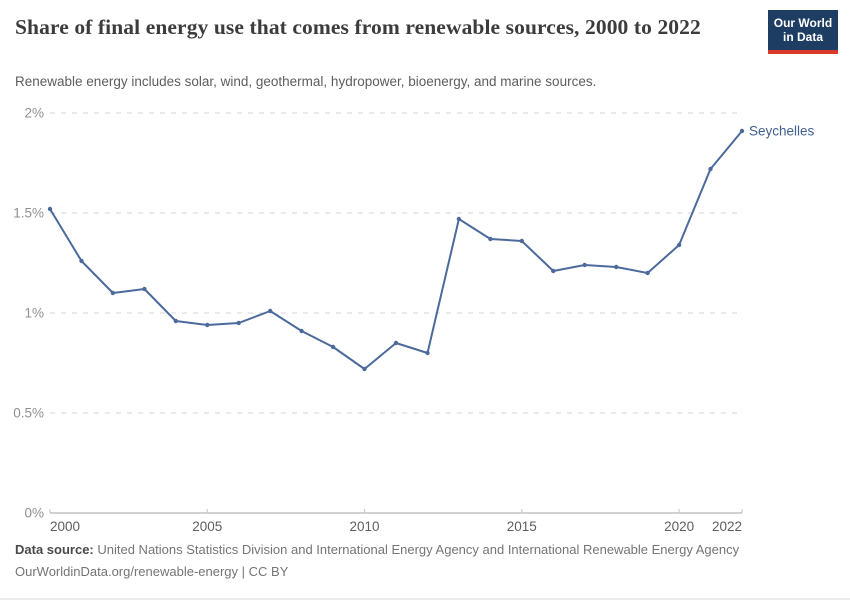 The height and width of the screenshot is (600, 850). I want to click on y-tick-label: 0%, so click(34, 513).